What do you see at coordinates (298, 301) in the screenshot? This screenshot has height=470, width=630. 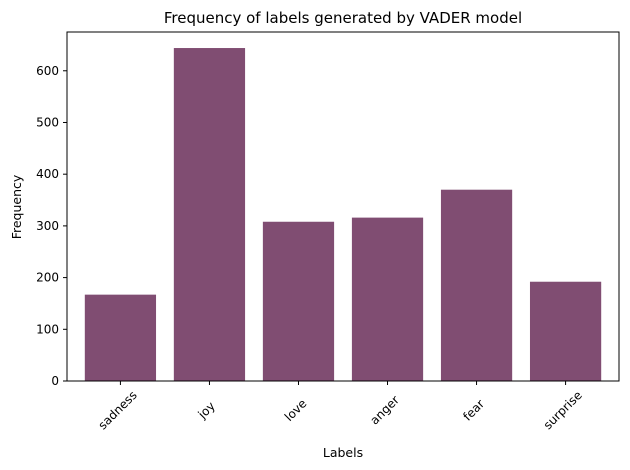 I see `bar-love` at bounding box center [298, 301].